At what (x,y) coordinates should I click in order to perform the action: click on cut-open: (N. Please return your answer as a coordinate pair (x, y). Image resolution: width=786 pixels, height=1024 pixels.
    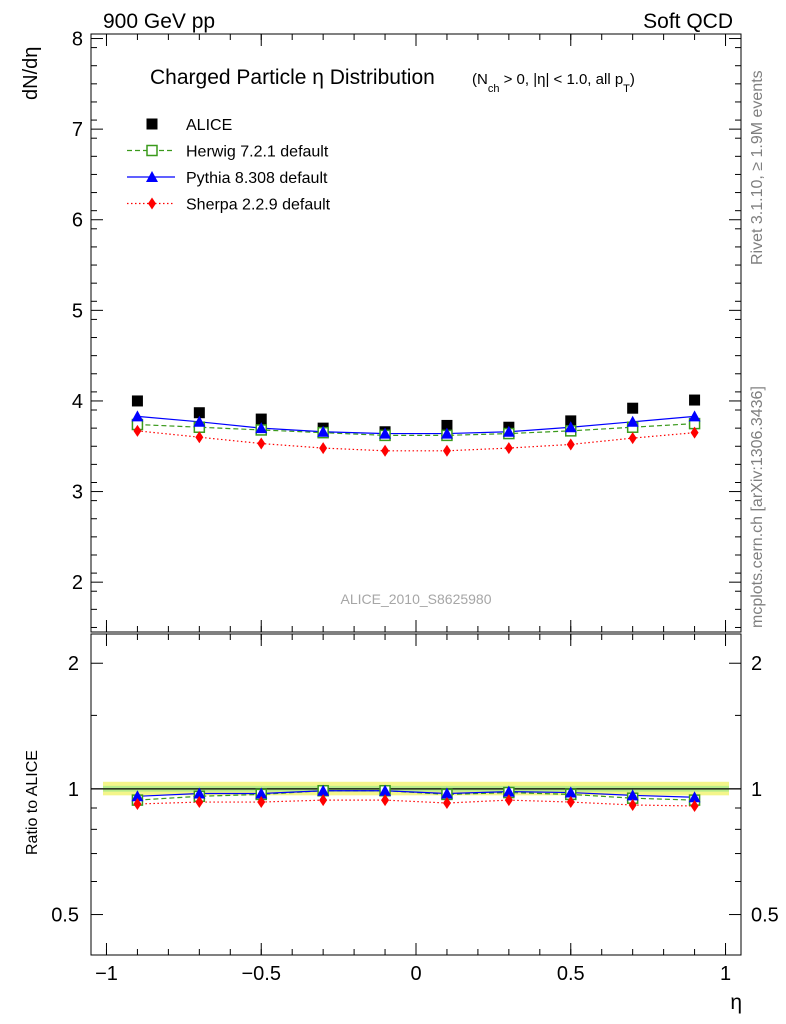
    Looking at the image, I should click on (480, 79).